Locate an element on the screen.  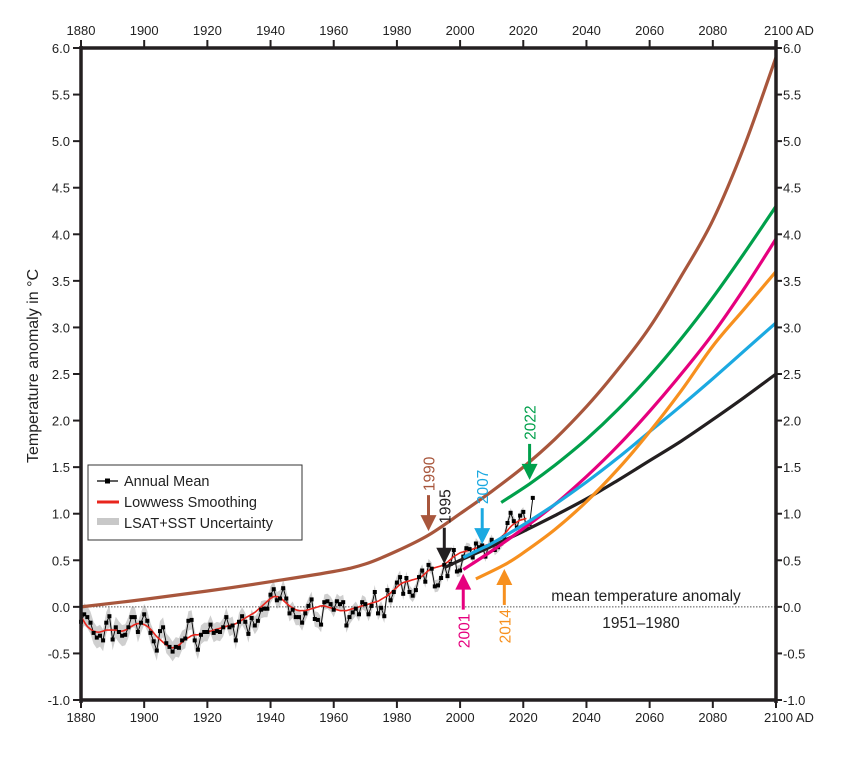
x-tick-label-top: 2060 is located at coordinates (649, 30).